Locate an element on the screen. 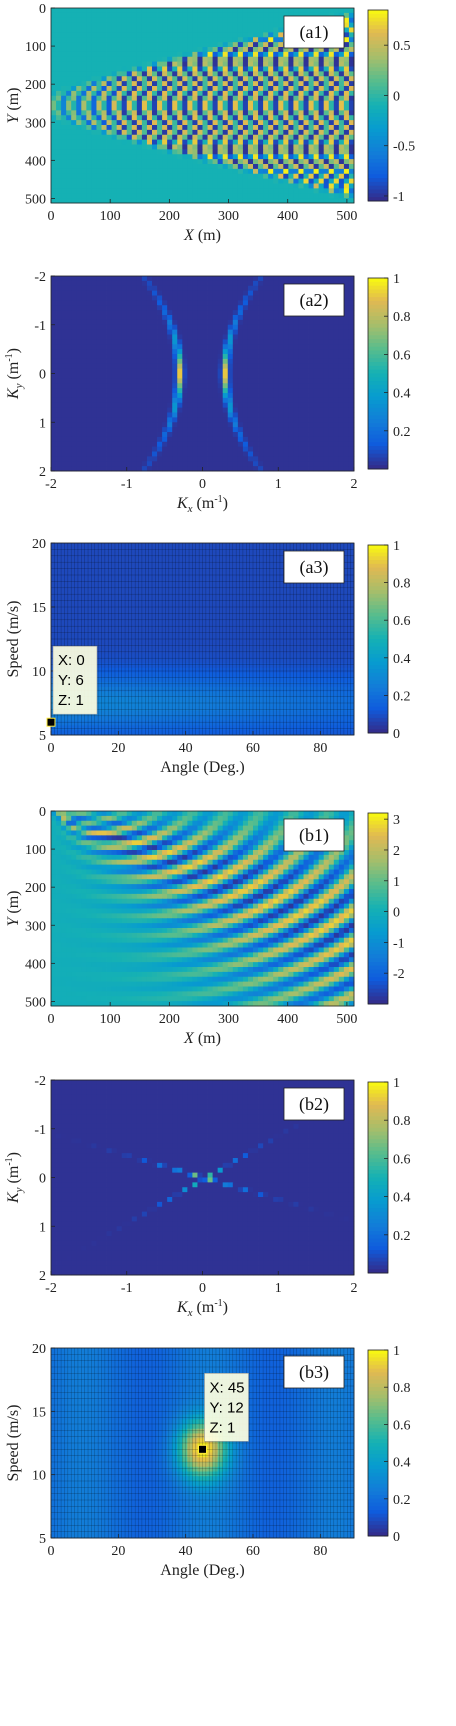 Image resolution: width=456 pixels, height=1726 pixels. y-tick-label: -1 is located at coordinates (40, 326).